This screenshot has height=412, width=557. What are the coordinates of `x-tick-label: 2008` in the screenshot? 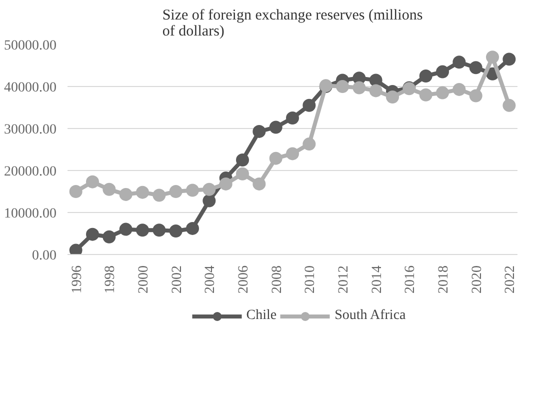 It's located at (277, 280).